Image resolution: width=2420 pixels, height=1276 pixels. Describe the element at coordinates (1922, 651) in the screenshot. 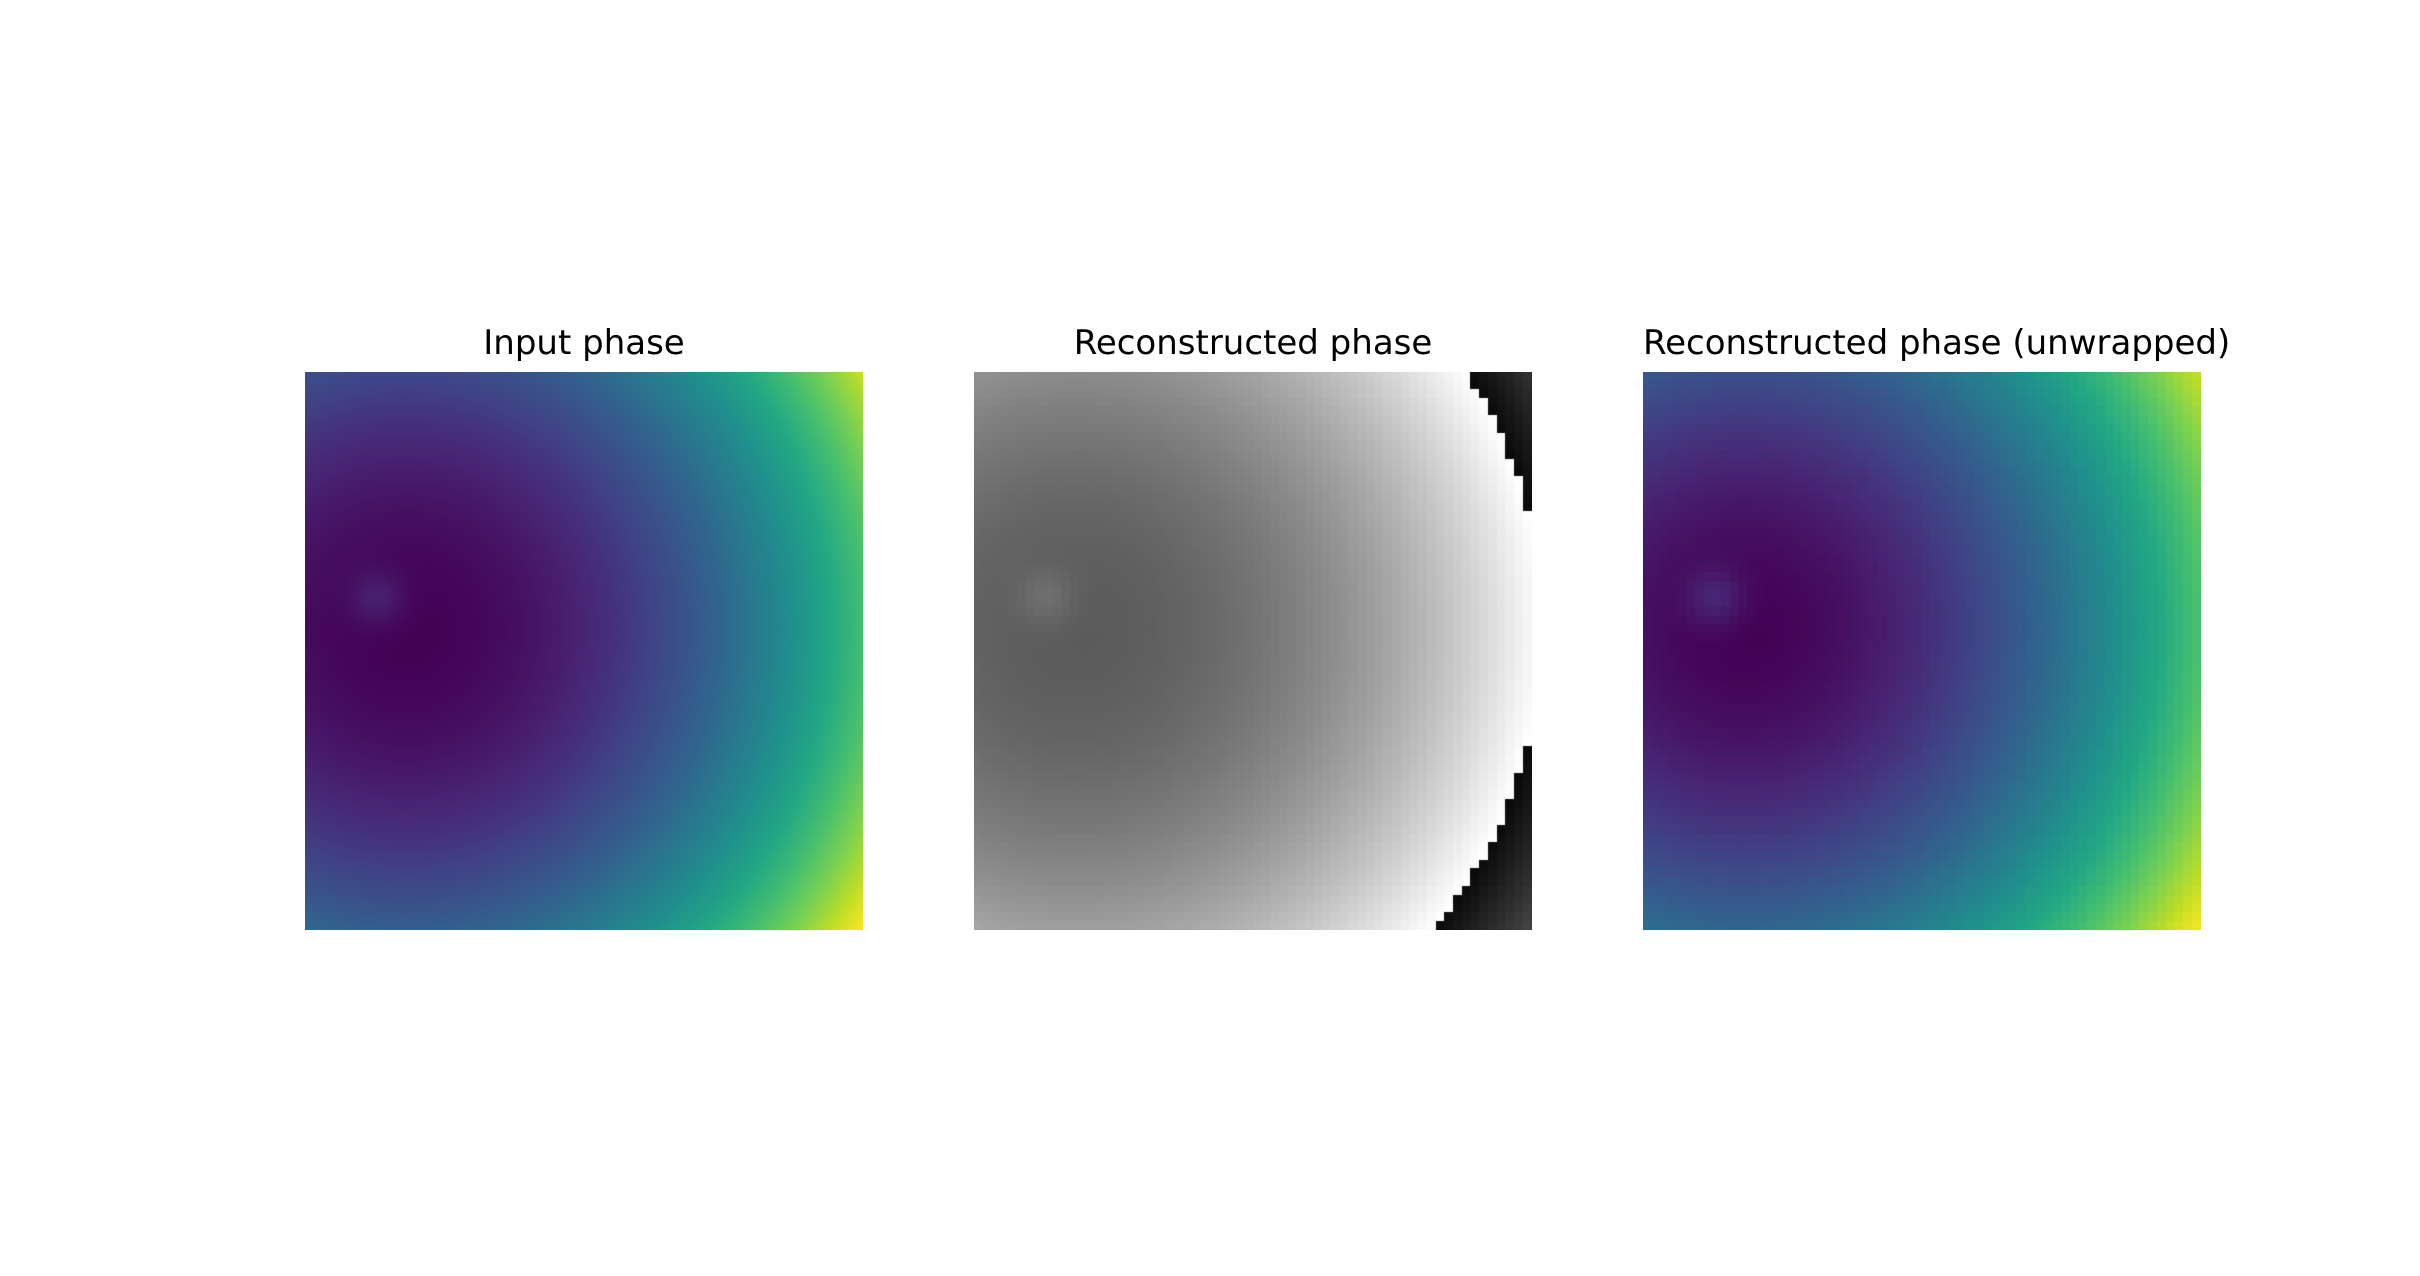

I see `unwrapped-phase-image` at that location.